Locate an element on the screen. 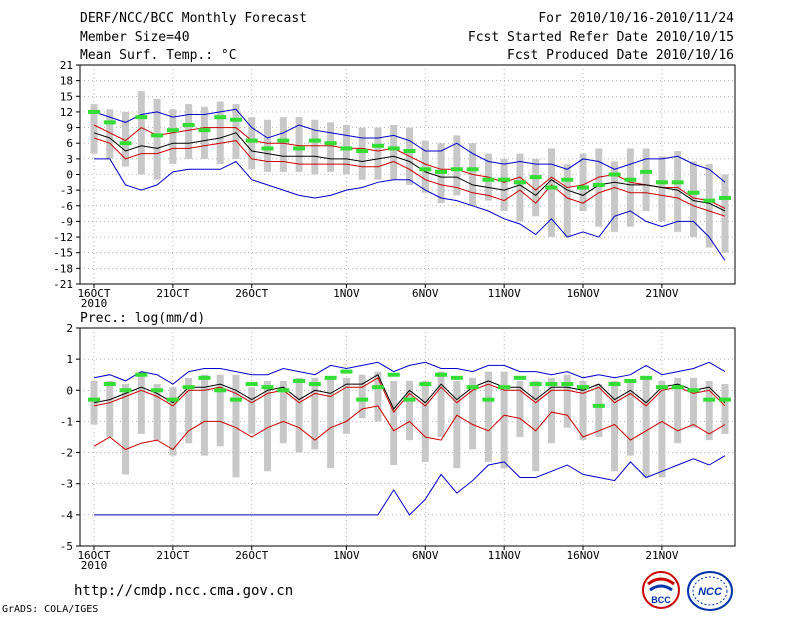  p2-series-lower is located at coordinates (409, 395).